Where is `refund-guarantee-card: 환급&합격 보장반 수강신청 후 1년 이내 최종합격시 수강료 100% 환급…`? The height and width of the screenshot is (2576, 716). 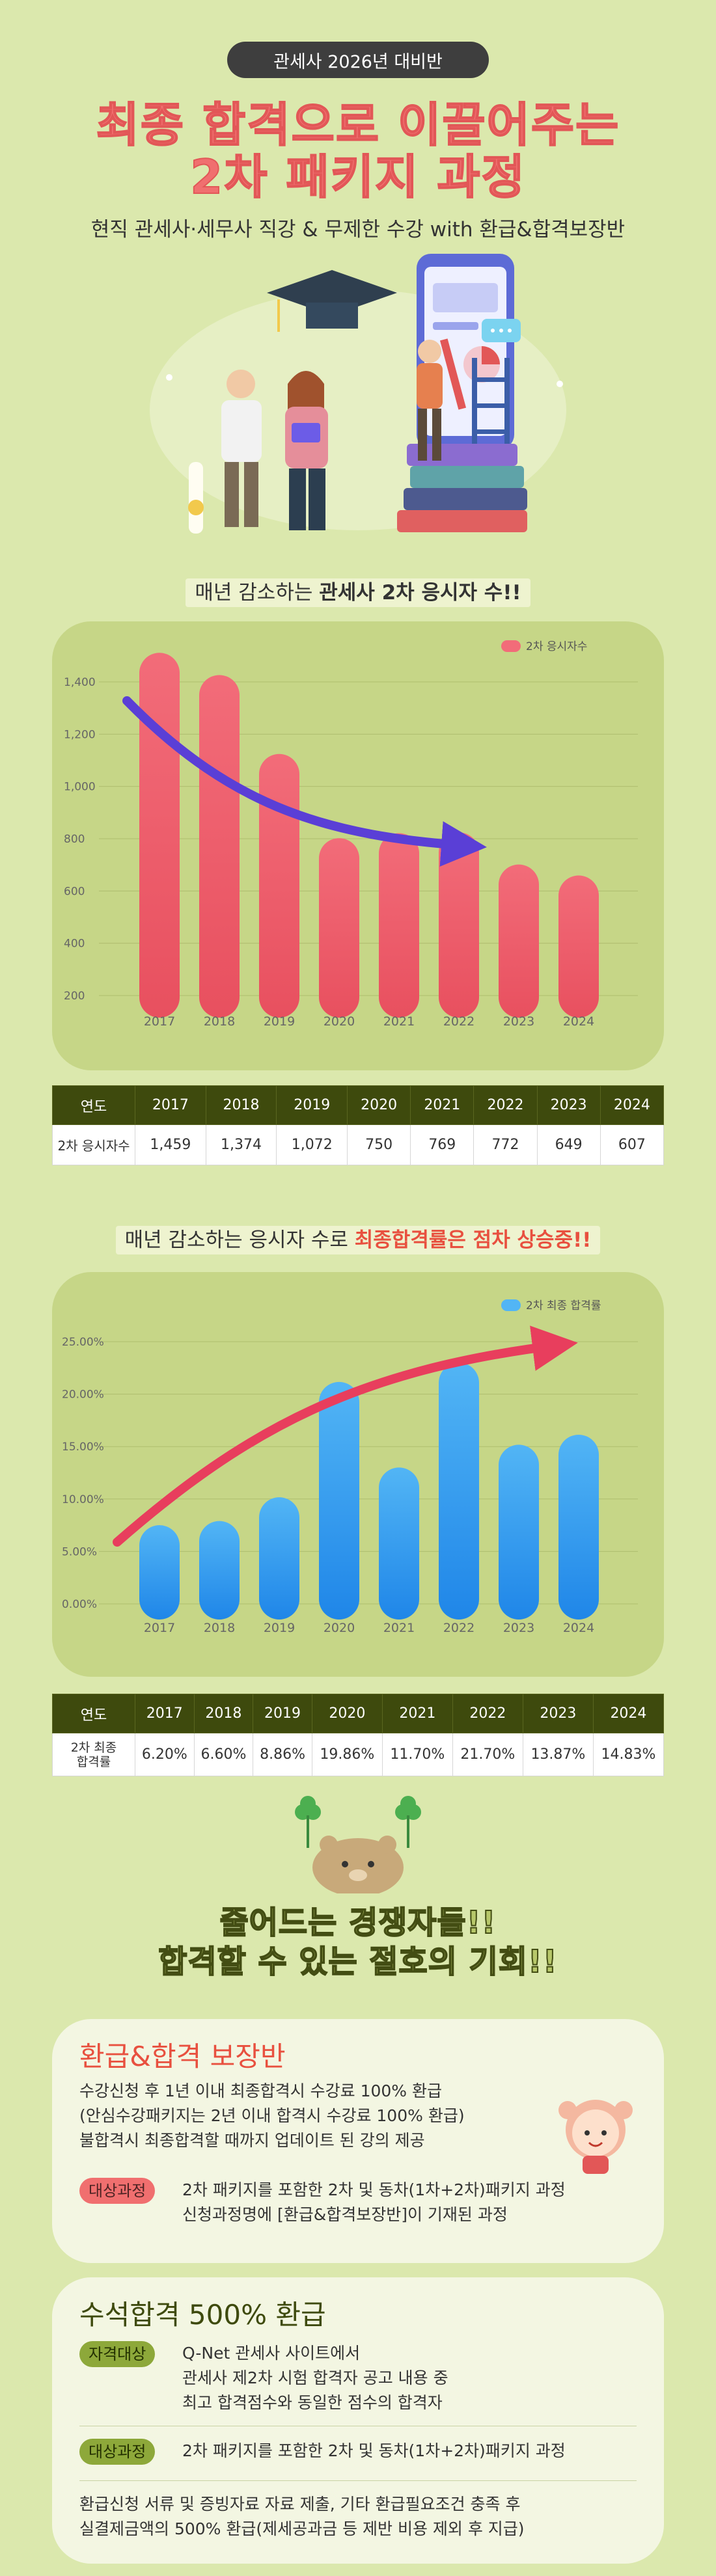
refund-guarantee-card: 환급&합격 보장반 수강신청 후 1년 이내 최종합격시 수강료 100% 환급… is located at coordinates (358, 2141).